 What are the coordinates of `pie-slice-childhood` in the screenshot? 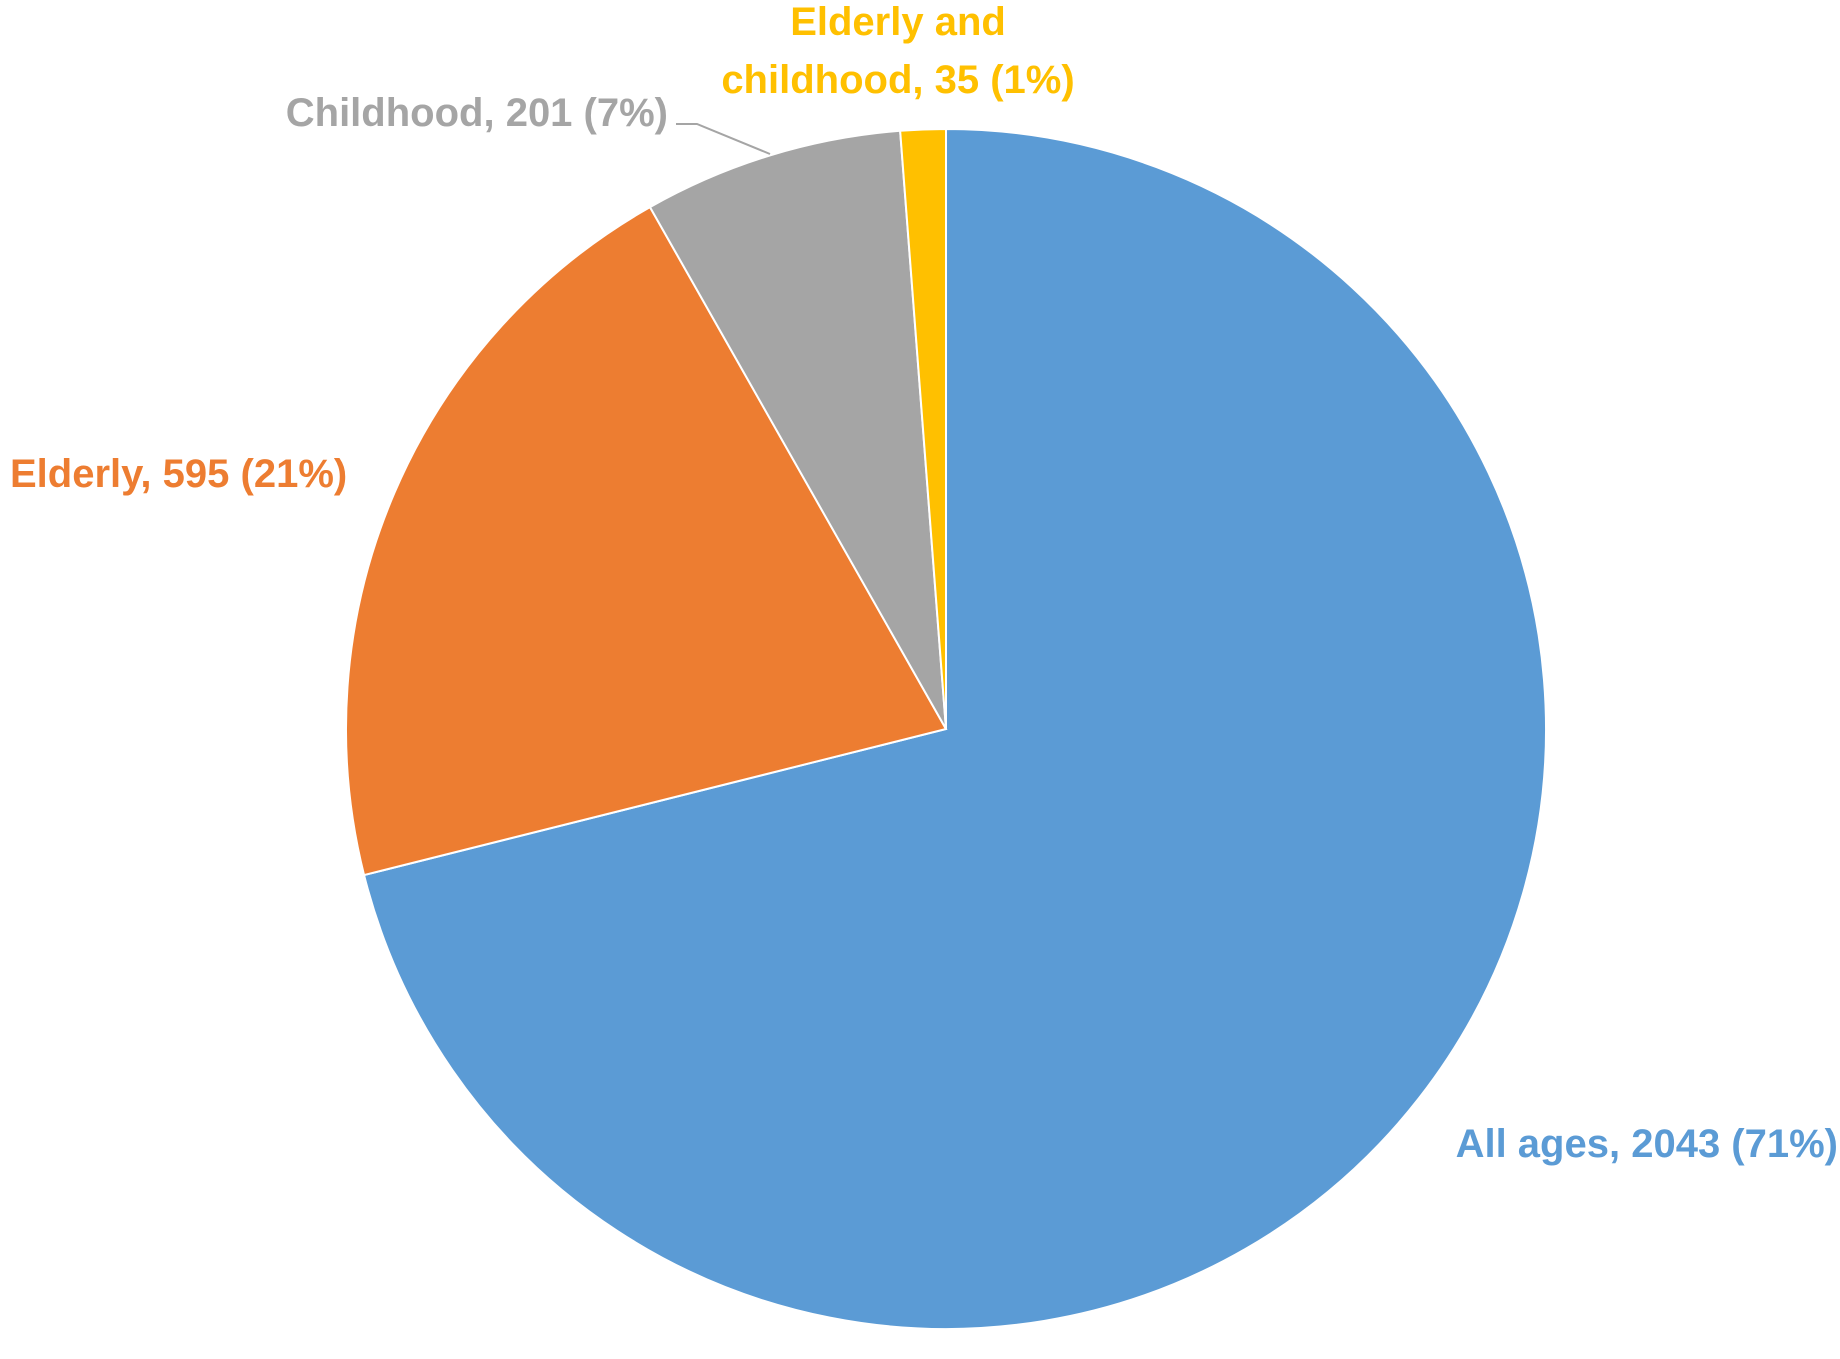 It's located at (797, 429).